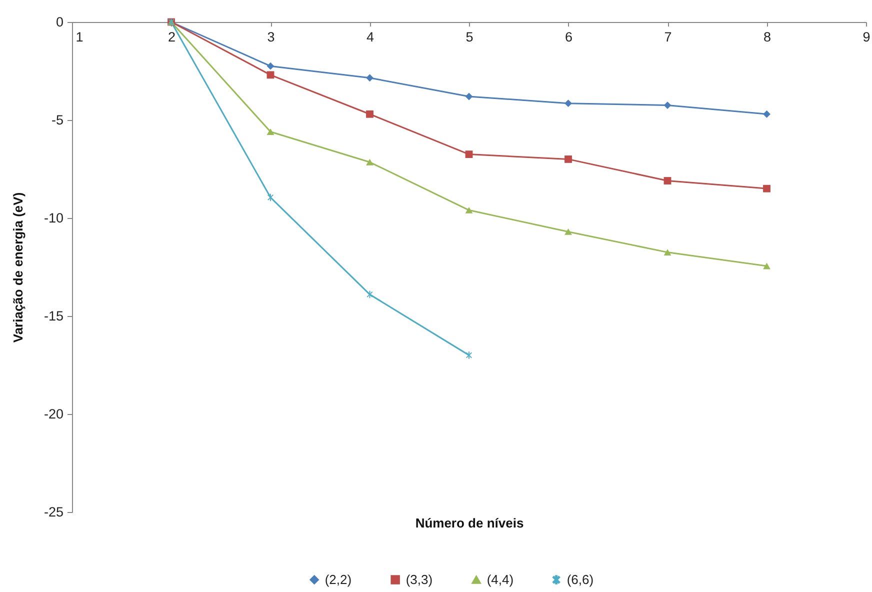 The width and height of the screenshot is (872, 592). I want to click on x-tick-label: 4, so click(370, 37).